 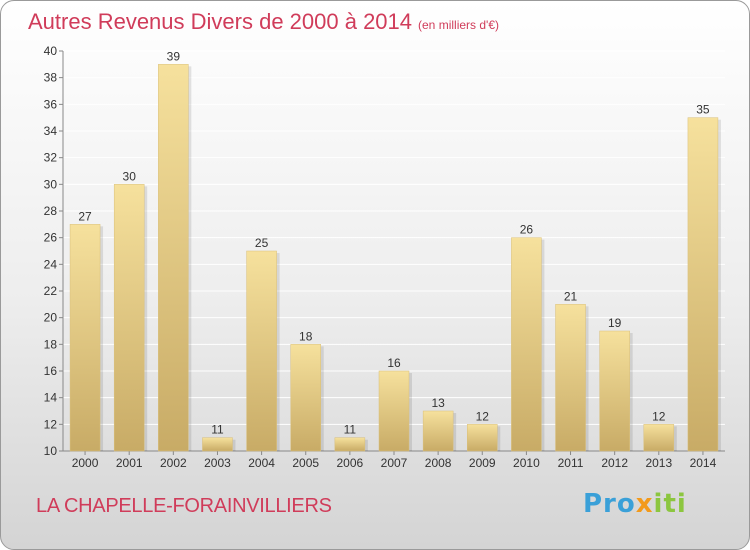 I want to click on y-tick-label: 14, so click(x=51, y=398).